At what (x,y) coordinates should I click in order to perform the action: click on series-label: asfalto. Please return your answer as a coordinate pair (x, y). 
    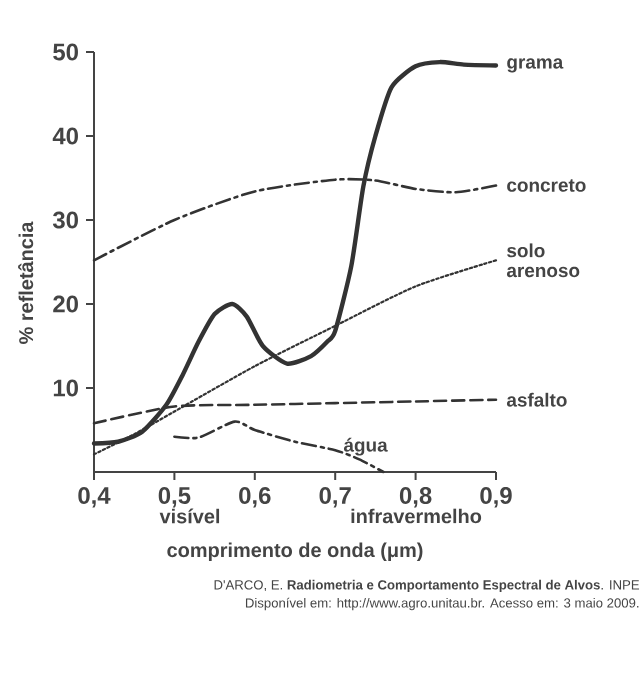
    Looking at the image, I should click on (536, 399).